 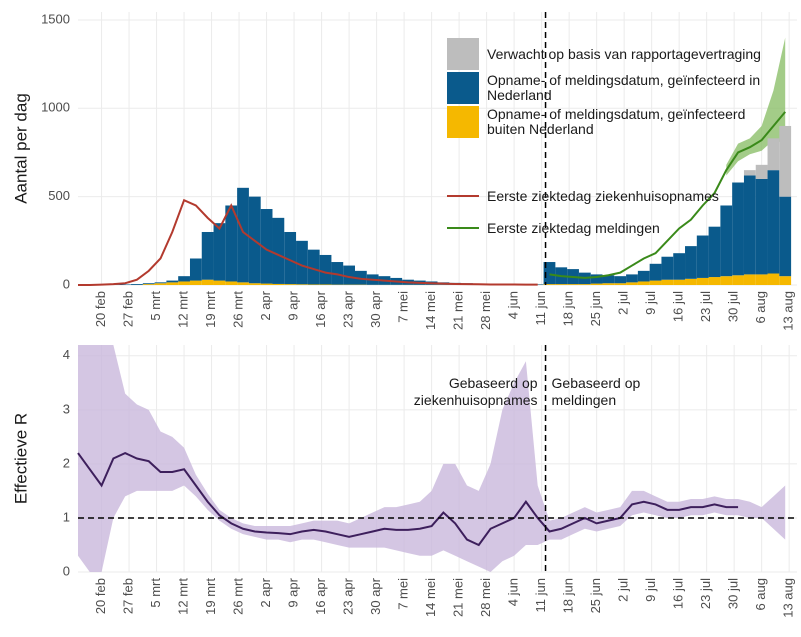 I want to click on x-tick-label: 23 apr, so click(x=348, y=596).